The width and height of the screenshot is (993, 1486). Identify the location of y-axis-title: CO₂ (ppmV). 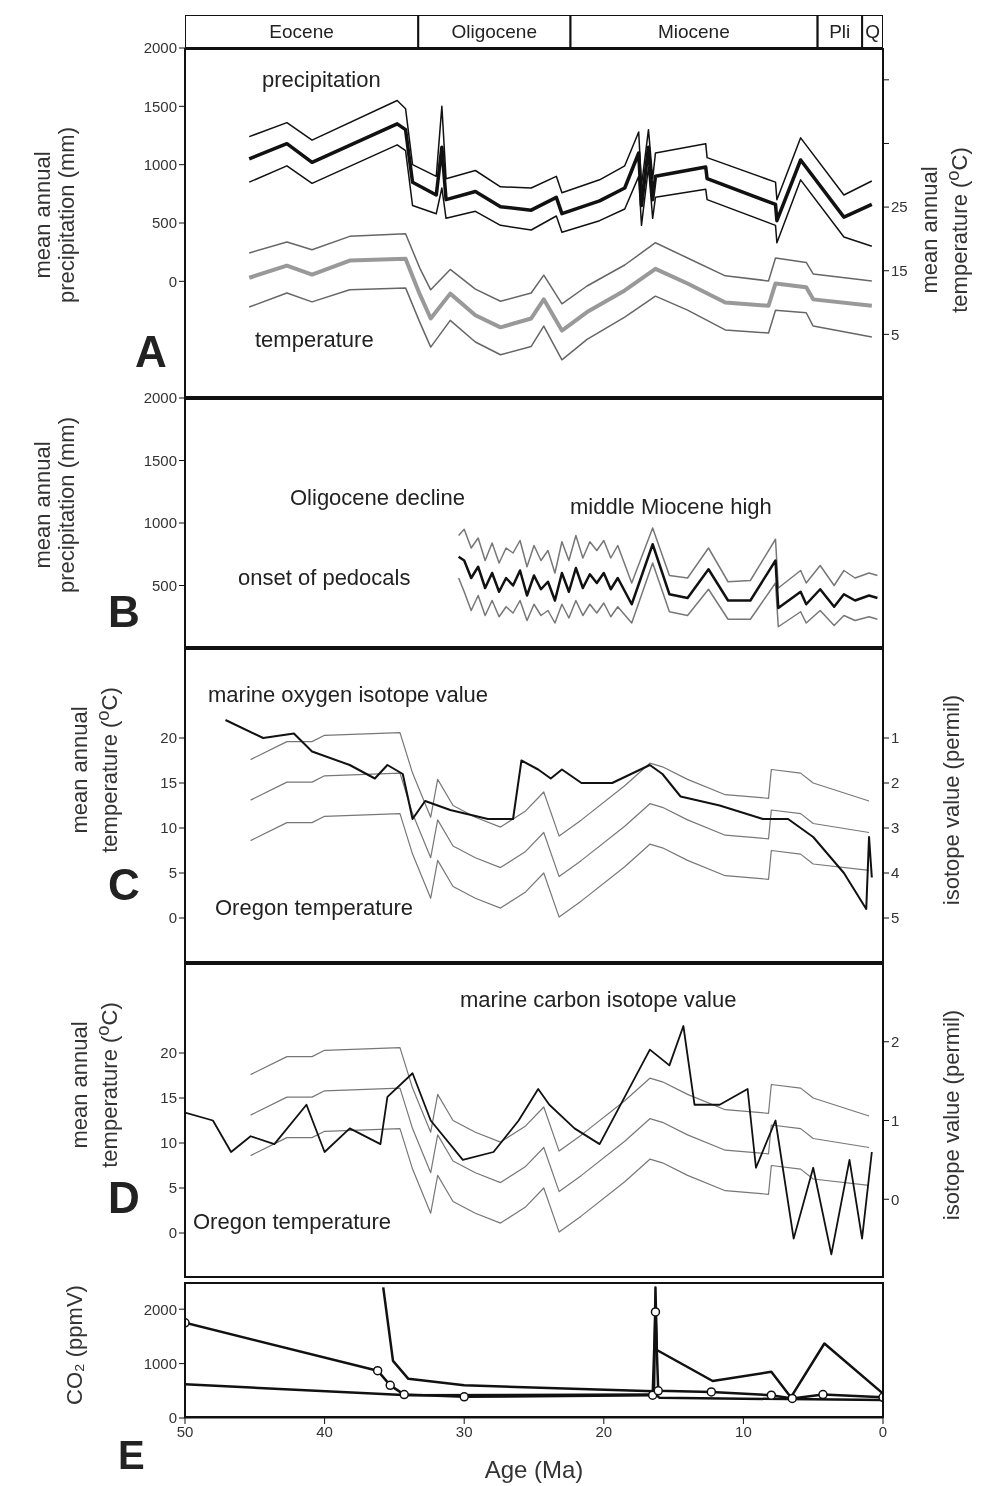
(74, 1345).